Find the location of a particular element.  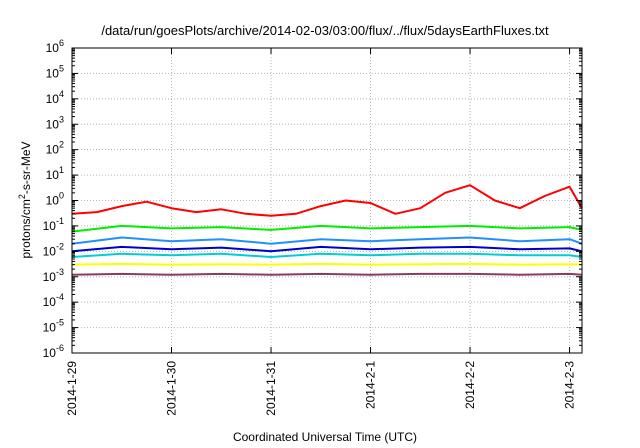

y-tick-exponent: 4 is located at coordinates (61, 94).